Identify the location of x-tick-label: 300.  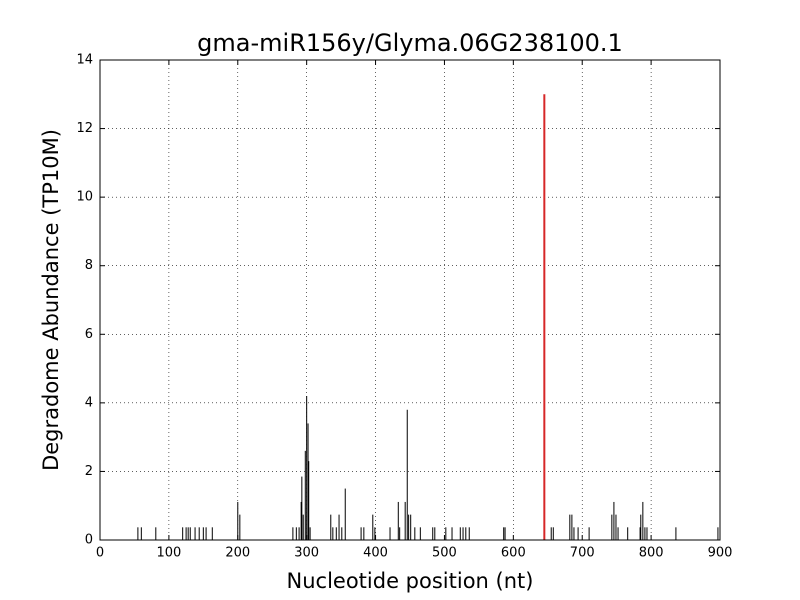
(306, 553).